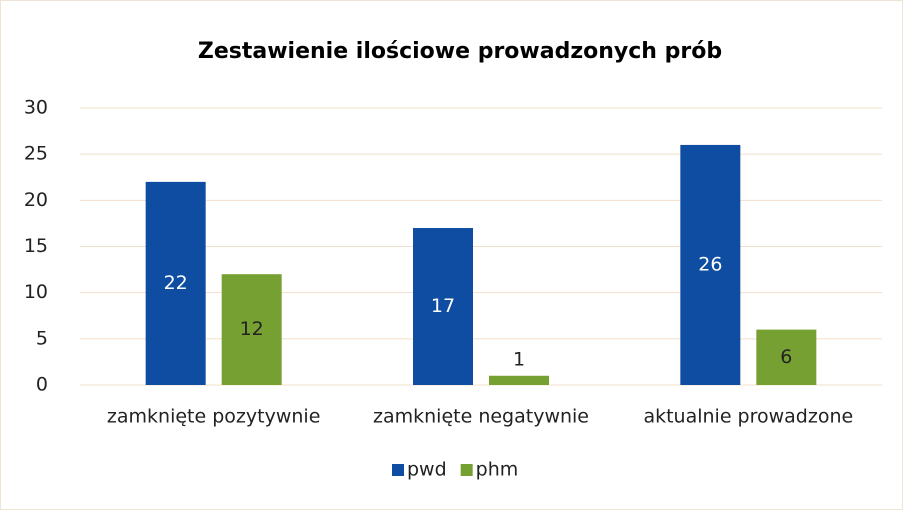 This screenshot has width=903, height=510. I want to click on y-tick-label: 30, so click(36, 108).